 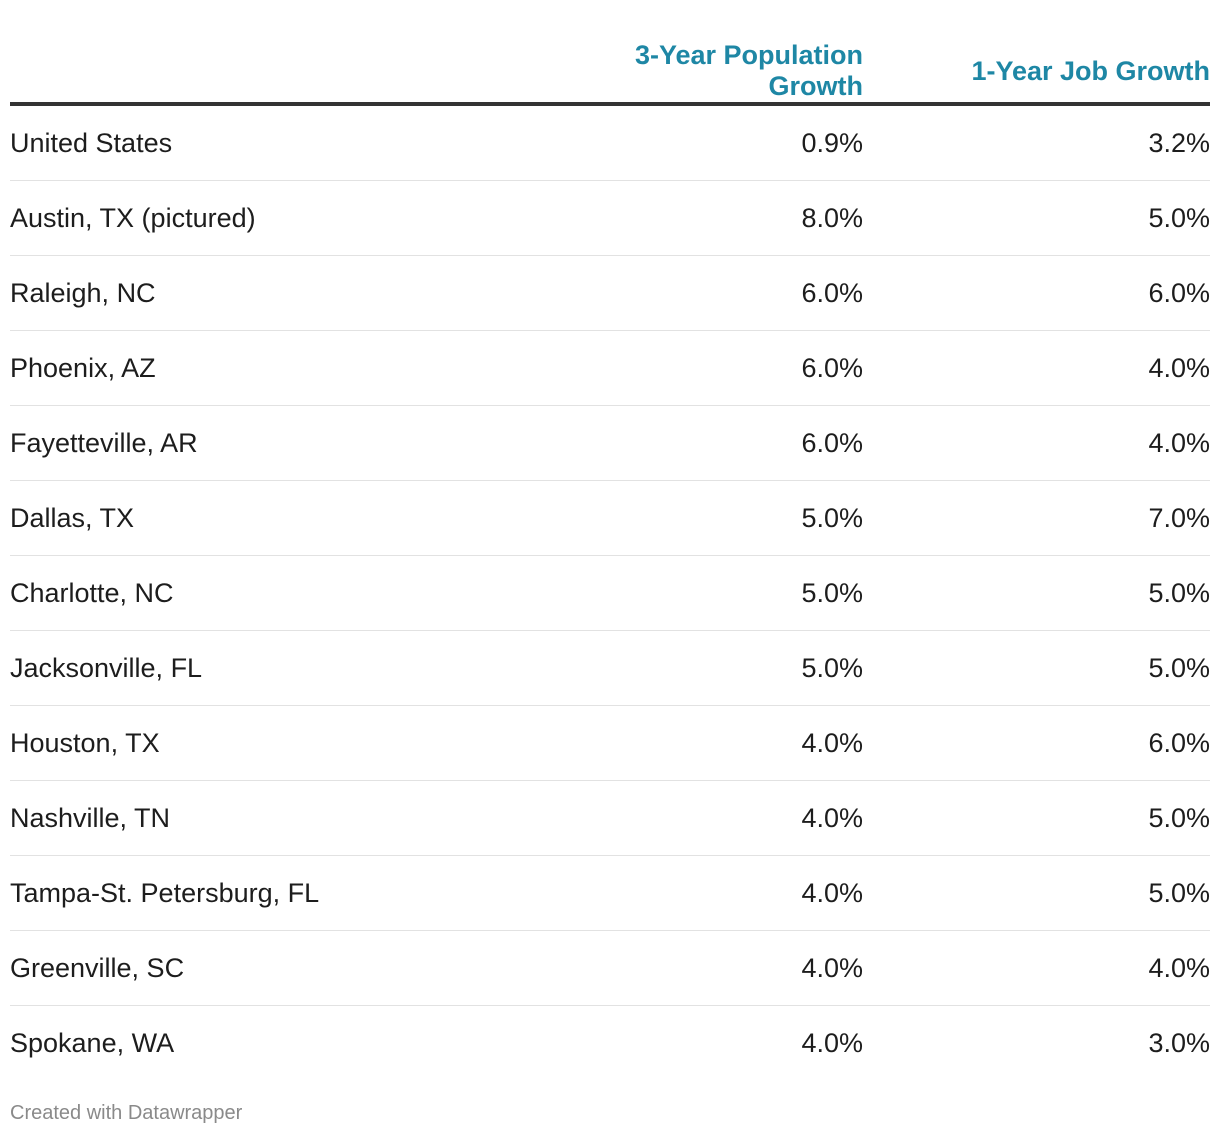 I want to click on cell-location-name: Raleigh, NC, so click(x=286, y=293).